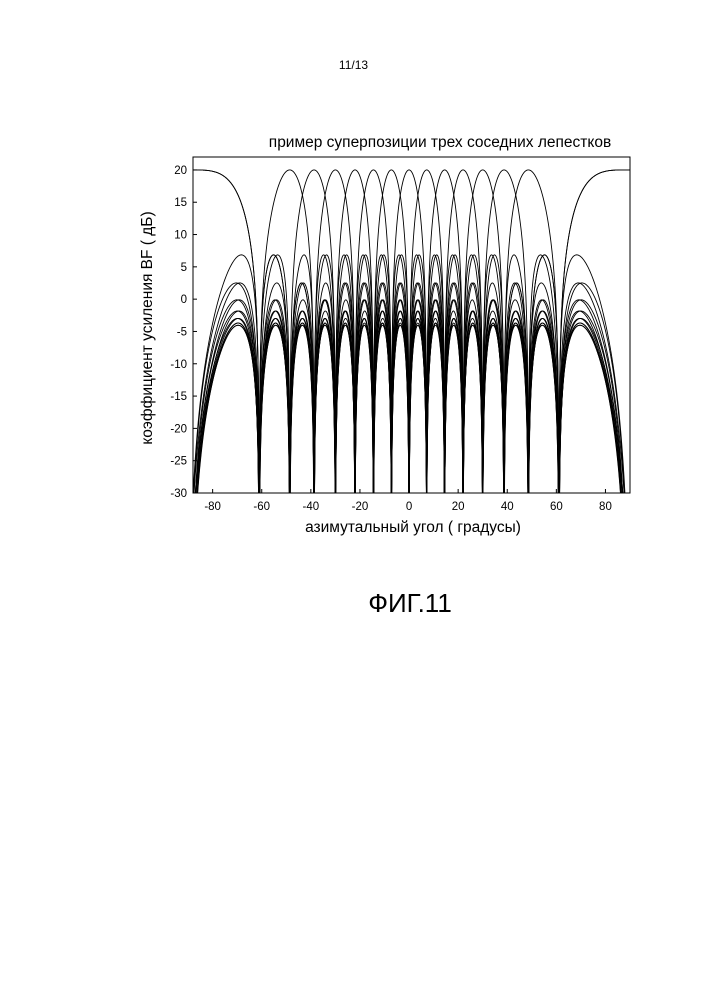 The width and height of the screenshot is (707, 1000). Describe the element at coordinates (189, 268) in the screenshot. I see `y-tick: 5` at that location.